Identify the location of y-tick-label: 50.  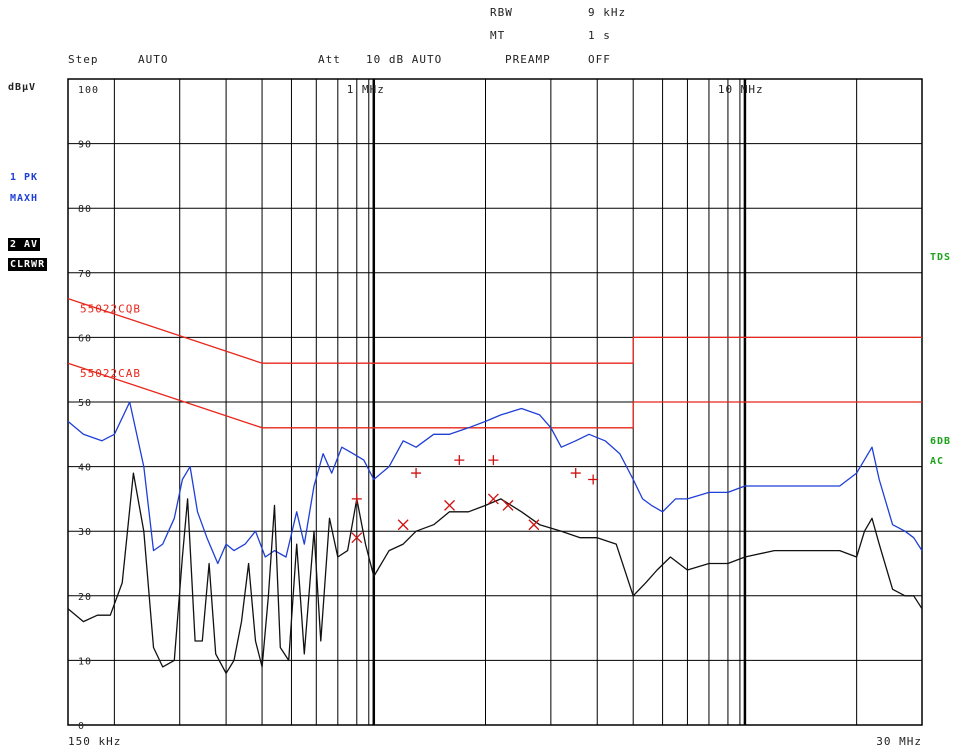
(85, 403).